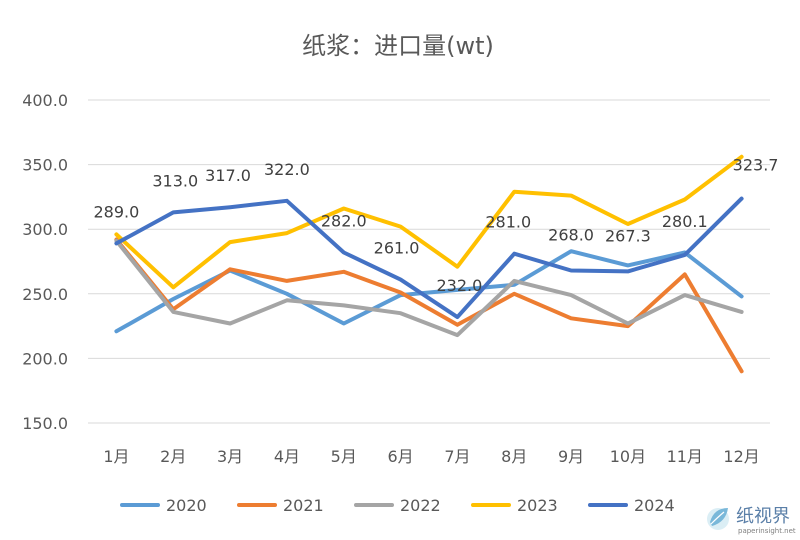 This screenshot has height=540, width=800. Describe the element at coordinates (429, 288) in the screenshot. I see `series-line-2022` at that location.